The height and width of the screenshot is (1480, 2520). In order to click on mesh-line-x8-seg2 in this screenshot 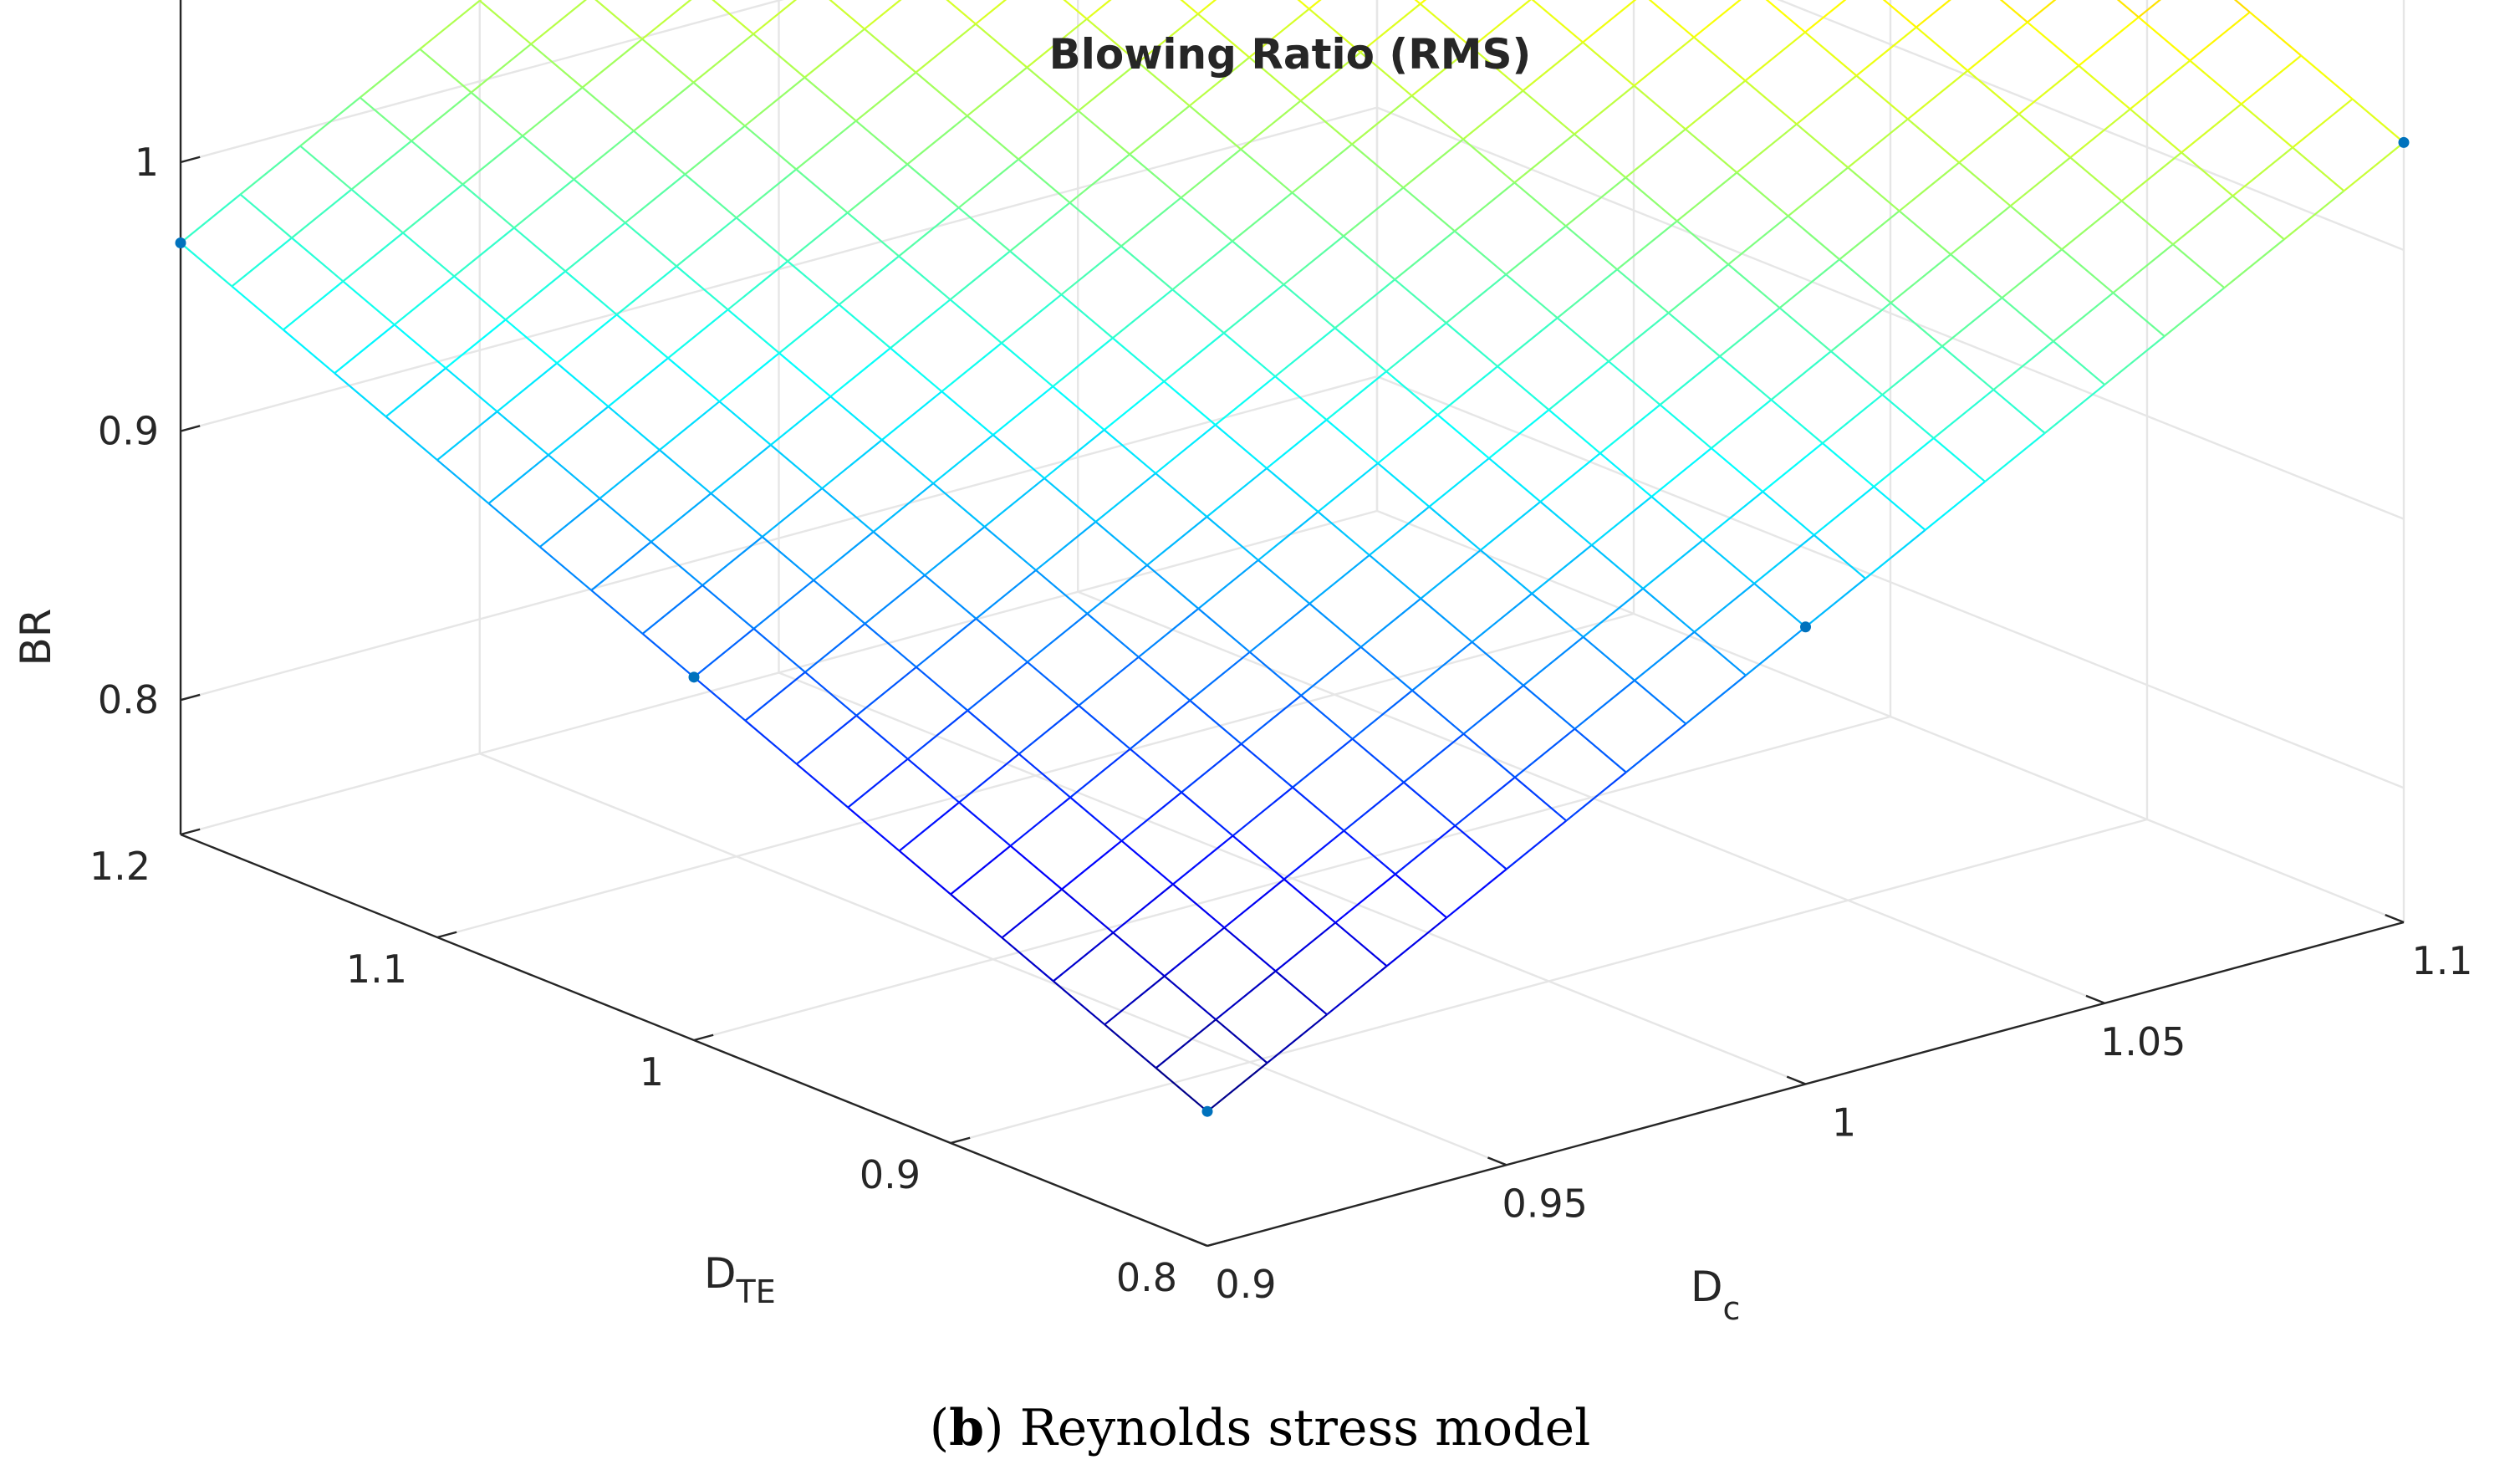, I will do `click(1557, 615)`.